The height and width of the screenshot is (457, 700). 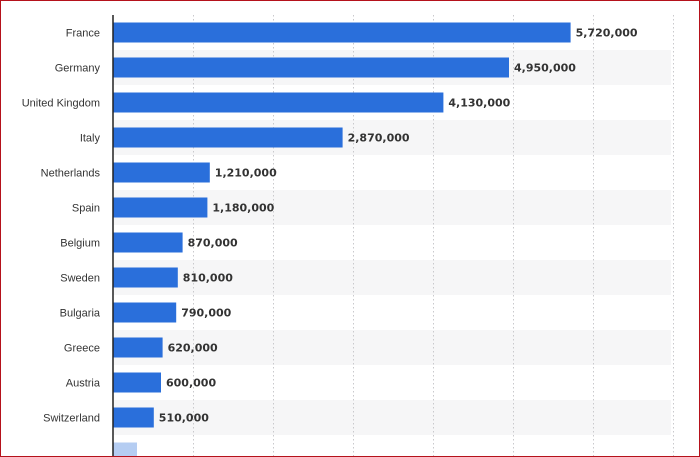 What do you see at coordinates (206, 313) in the screenshot?
I see `value-label: 790,000` at bounding box center [206, 313].